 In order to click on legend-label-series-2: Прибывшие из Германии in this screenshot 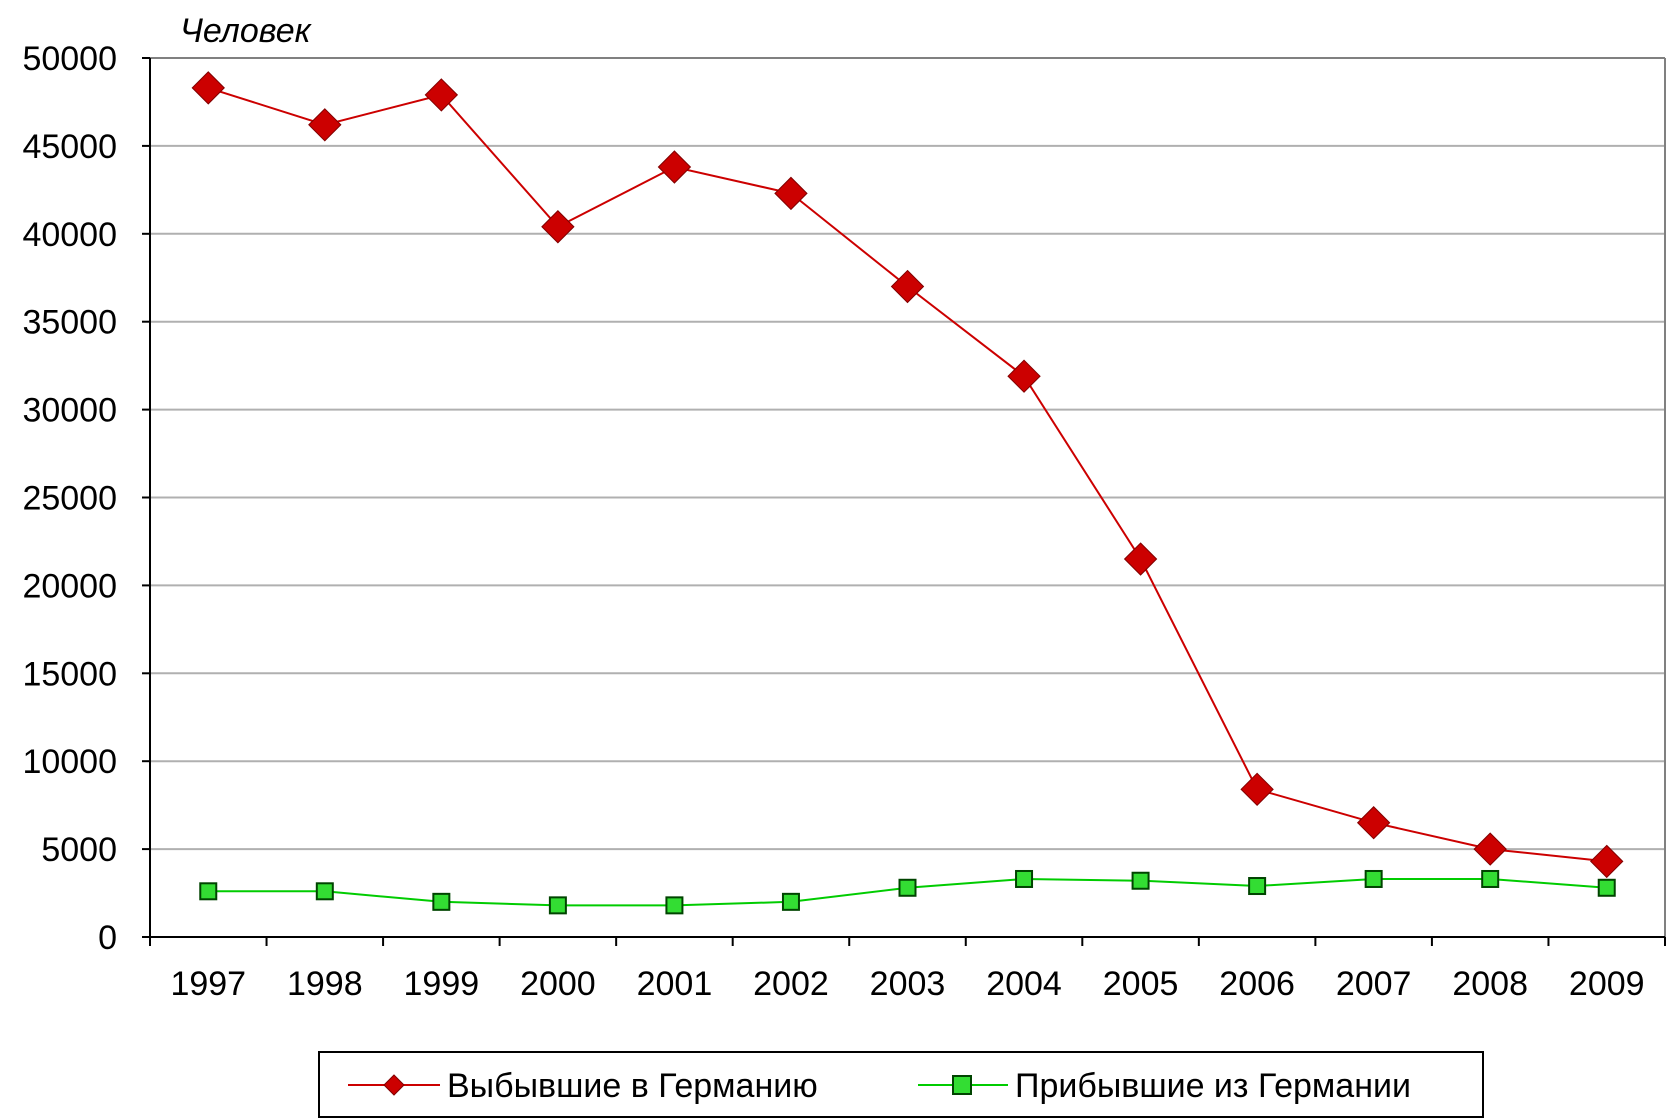, I will do `click(1213, 1086)`.